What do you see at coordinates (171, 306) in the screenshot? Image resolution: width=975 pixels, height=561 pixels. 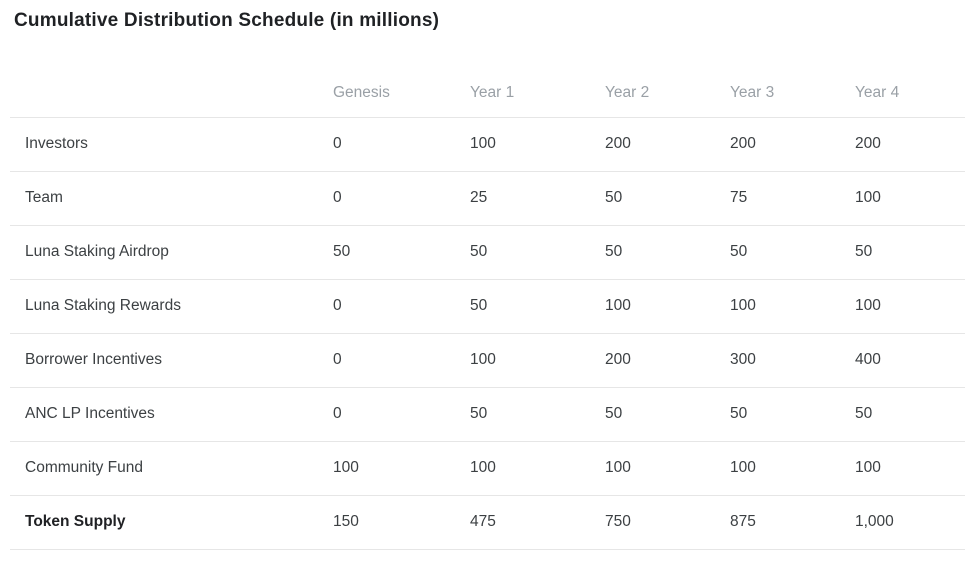 I see `row-label: Luna Staking Rewards` at bounding box center [171, 306].